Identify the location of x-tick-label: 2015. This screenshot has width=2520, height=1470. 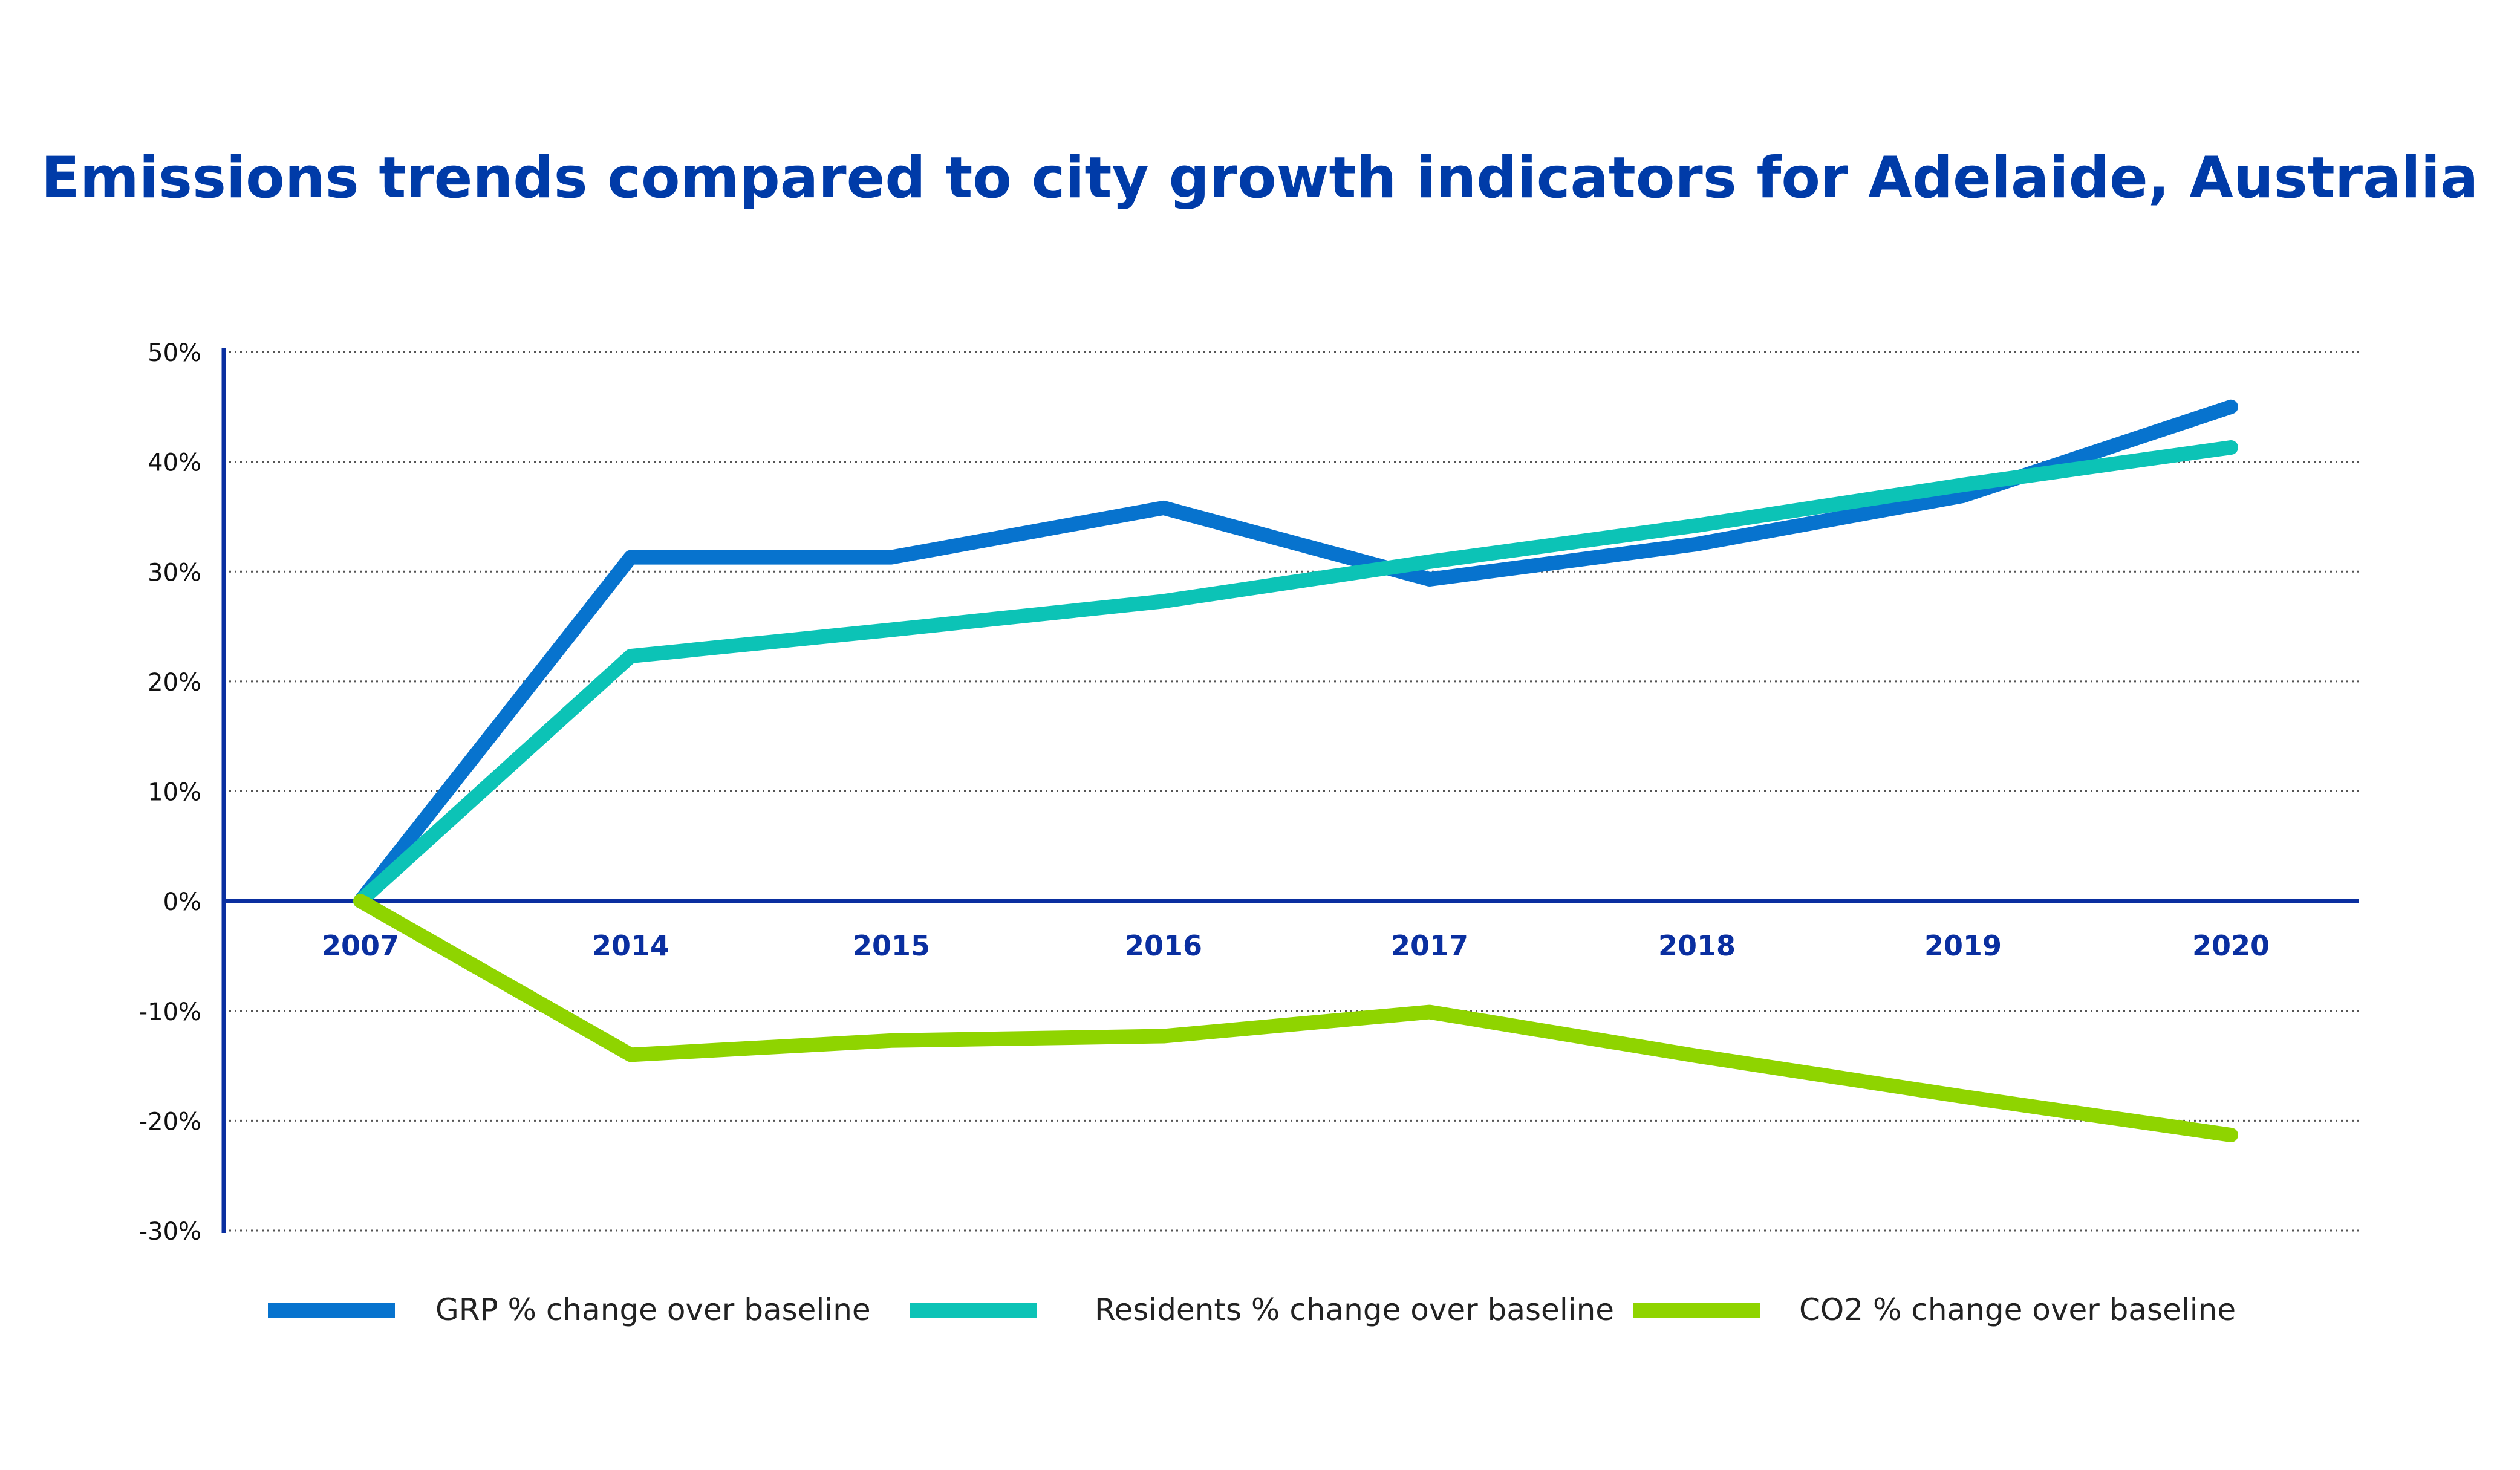
(891, 945).